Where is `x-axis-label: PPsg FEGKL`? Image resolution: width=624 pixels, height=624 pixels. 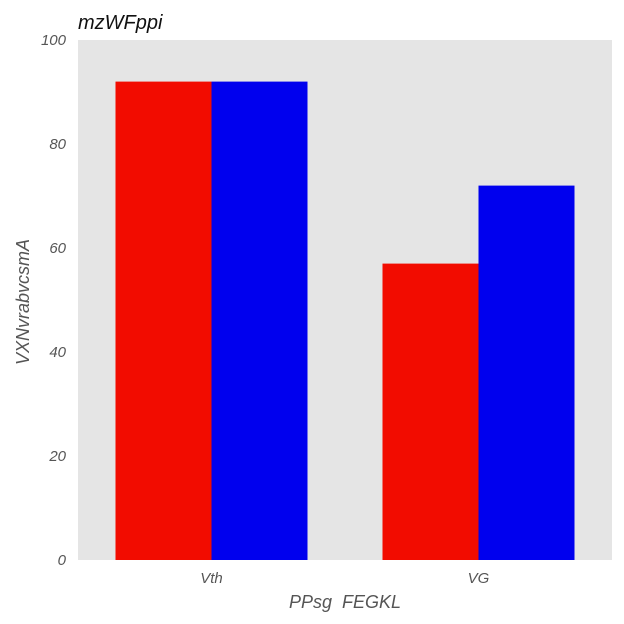
x-axis-label: PPsg FEGKL is located at coordinates (345, 602).